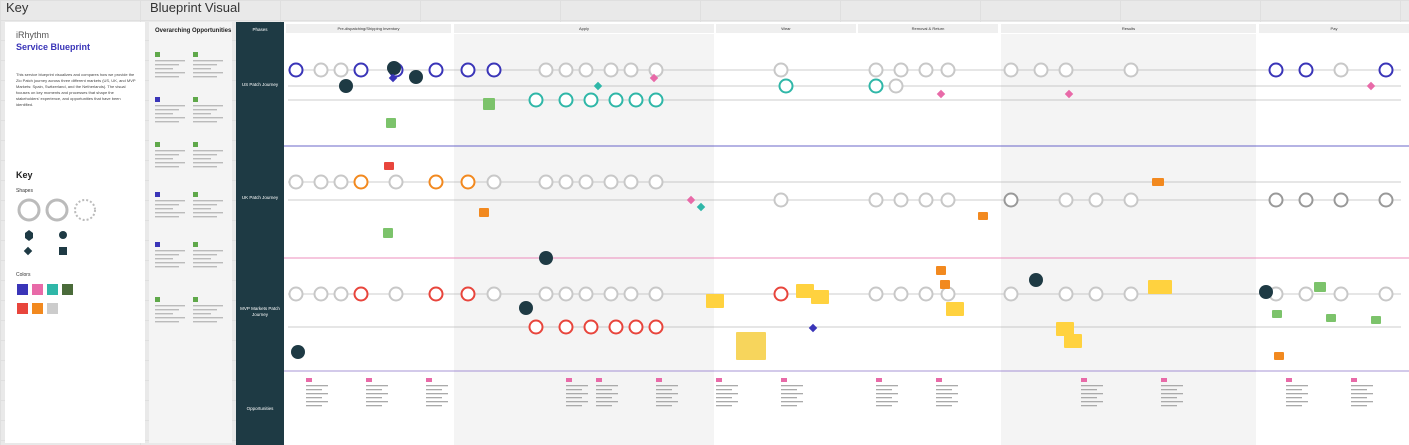 The height and width of the screenshot is (445, 1409). What do you see at coordinates (584, 28) in the screenshot?
I see `stage-apply: Apply` at bounding box center [584, 28].